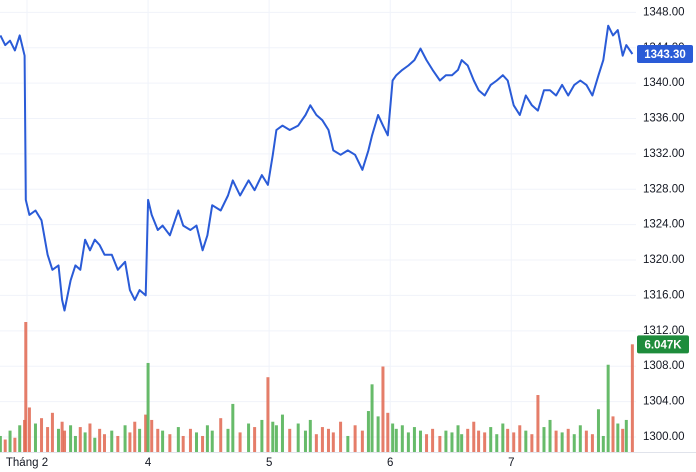 The height and width of the screenshot is (472, 696). What do you see at coordinates (665, 53) in the screenshot?
I see `price-badge` at bounding box center [665, 53].